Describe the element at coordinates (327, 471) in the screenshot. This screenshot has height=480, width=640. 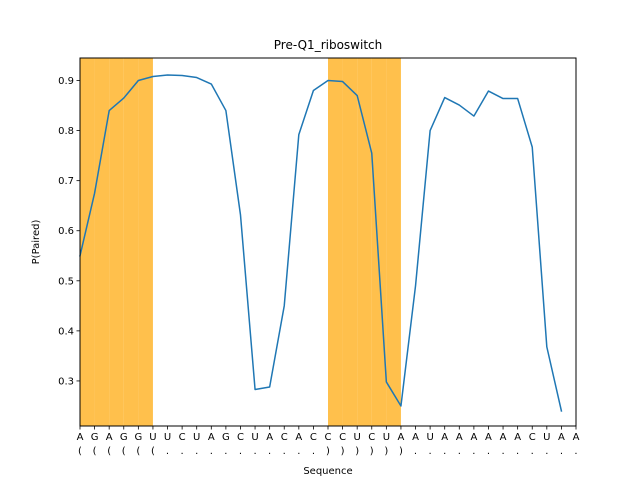
I see `x-axis-label: Sequence` at that location.